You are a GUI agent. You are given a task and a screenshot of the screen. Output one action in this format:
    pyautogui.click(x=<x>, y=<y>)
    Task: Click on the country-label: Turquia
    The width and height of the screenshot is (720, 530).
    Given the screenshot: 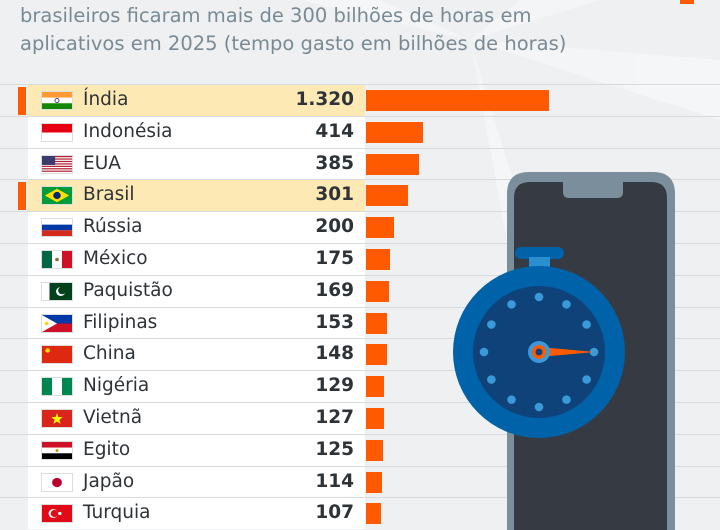 What is the action you would take?
    pyautogui.click(x=117, y=513)
    